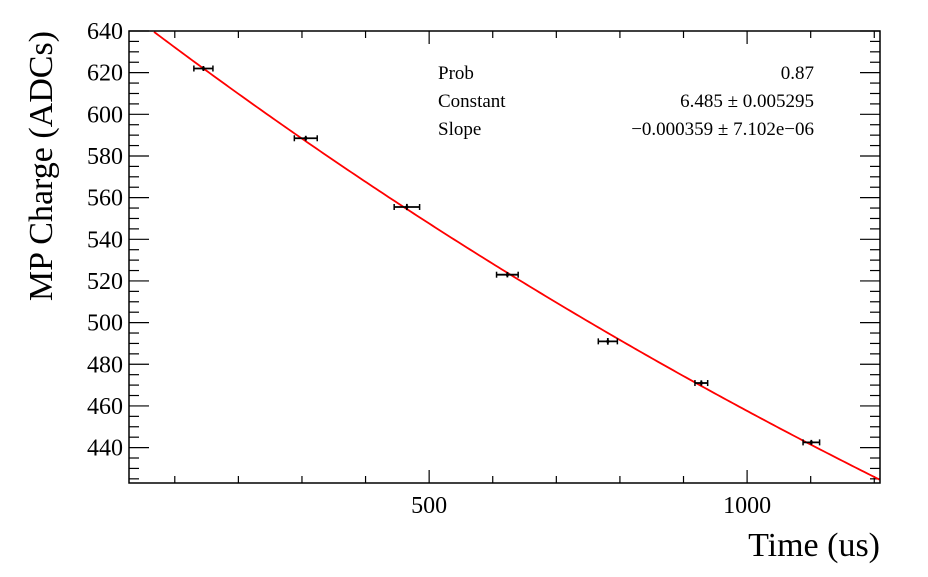 The image size is (928, 577). Describe the element at coordinates (105, 282) in the screenshot. I see `y-tick-label: 520` at that location.